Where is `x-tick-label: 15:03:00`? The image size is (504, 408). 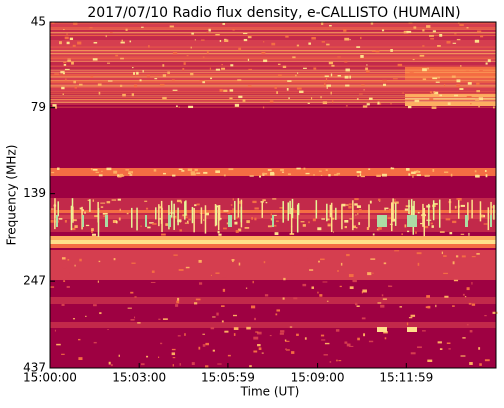 x-tick-label: 15:03:00 is located at coordinates (139, 378).